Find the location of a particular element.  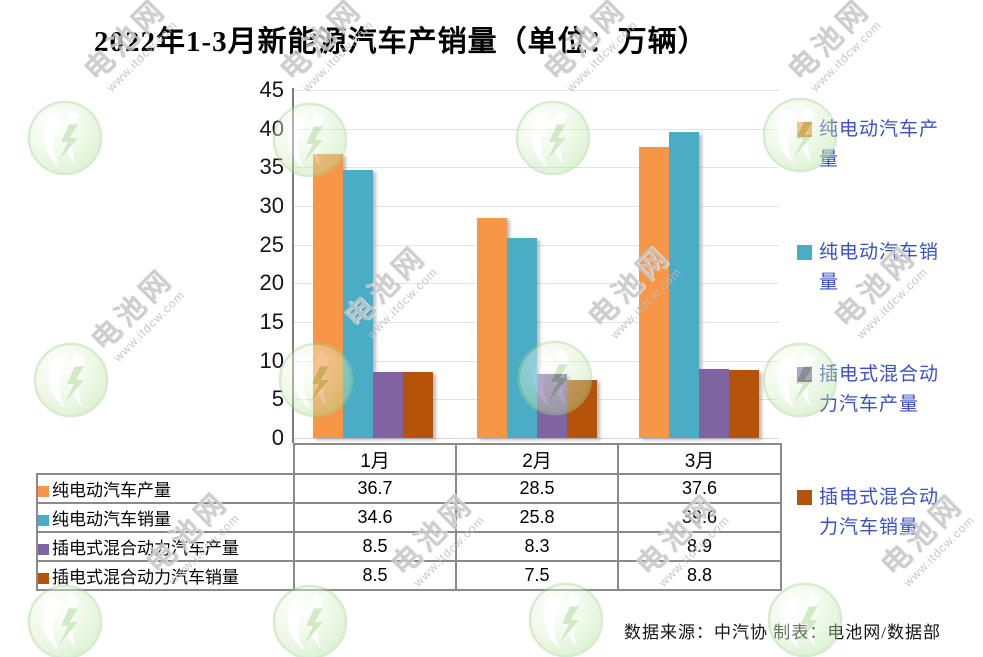

y-axis-tick-label: 0 is located at coordinates (277, 437).